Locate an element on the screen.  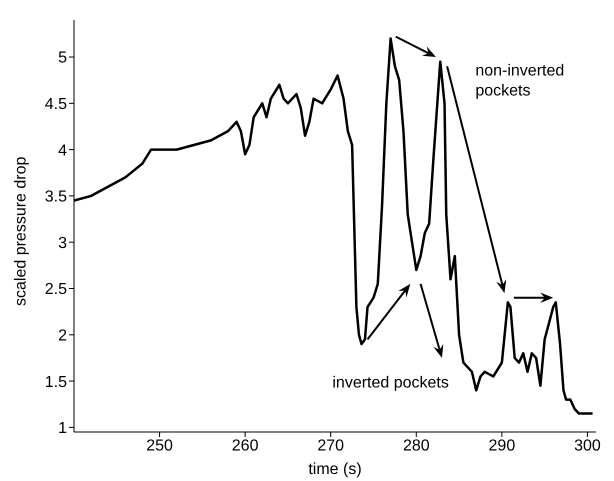
y-tick-label: 2.5 is located at coordinates (56, 289).